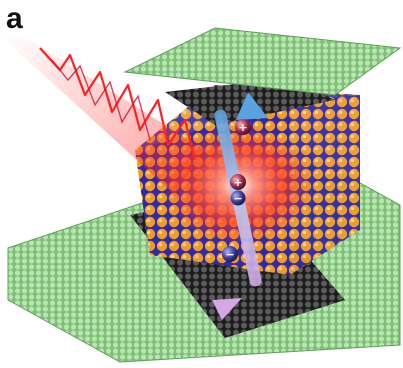 This screenshot has width=403, height=368. I want to click on electron-bottom: −, so click(230, 254).